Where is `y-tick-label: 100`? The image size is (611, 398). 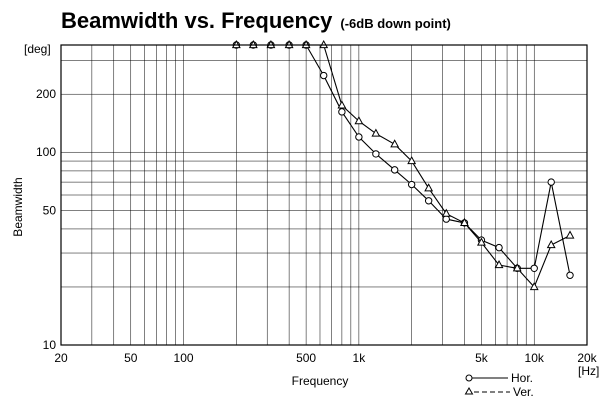
y-tick-label: 100 is located at coordinates (46, 152).